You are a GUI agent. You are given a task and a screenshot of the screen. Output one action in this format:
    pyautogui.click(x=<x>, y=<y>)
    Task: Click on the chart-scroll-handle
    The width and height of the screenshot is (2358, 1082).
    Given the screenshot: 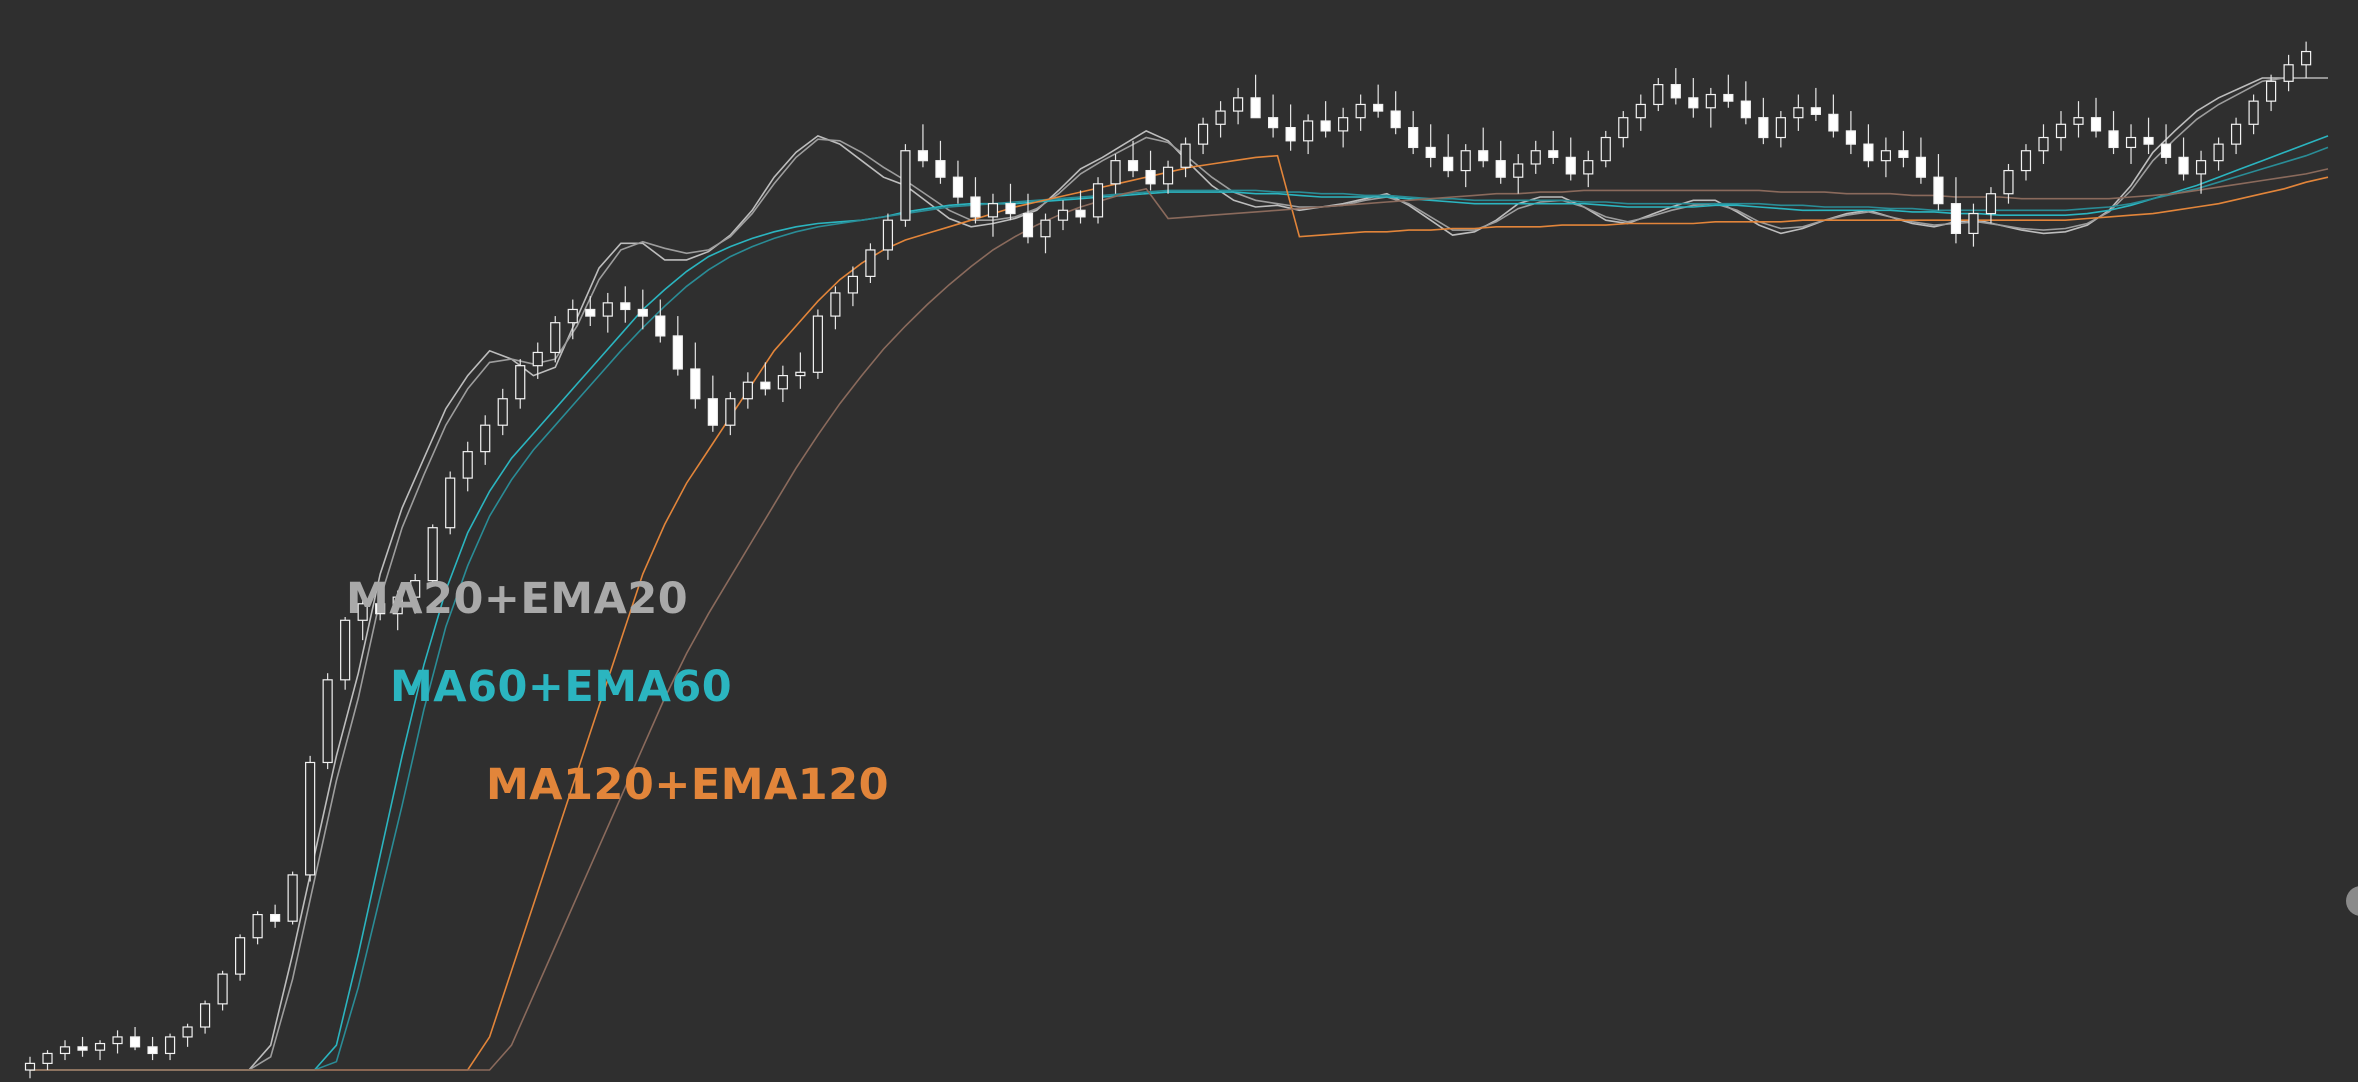 What is the action you would take?
    pyautogui.click(x=2352, y=901)
    